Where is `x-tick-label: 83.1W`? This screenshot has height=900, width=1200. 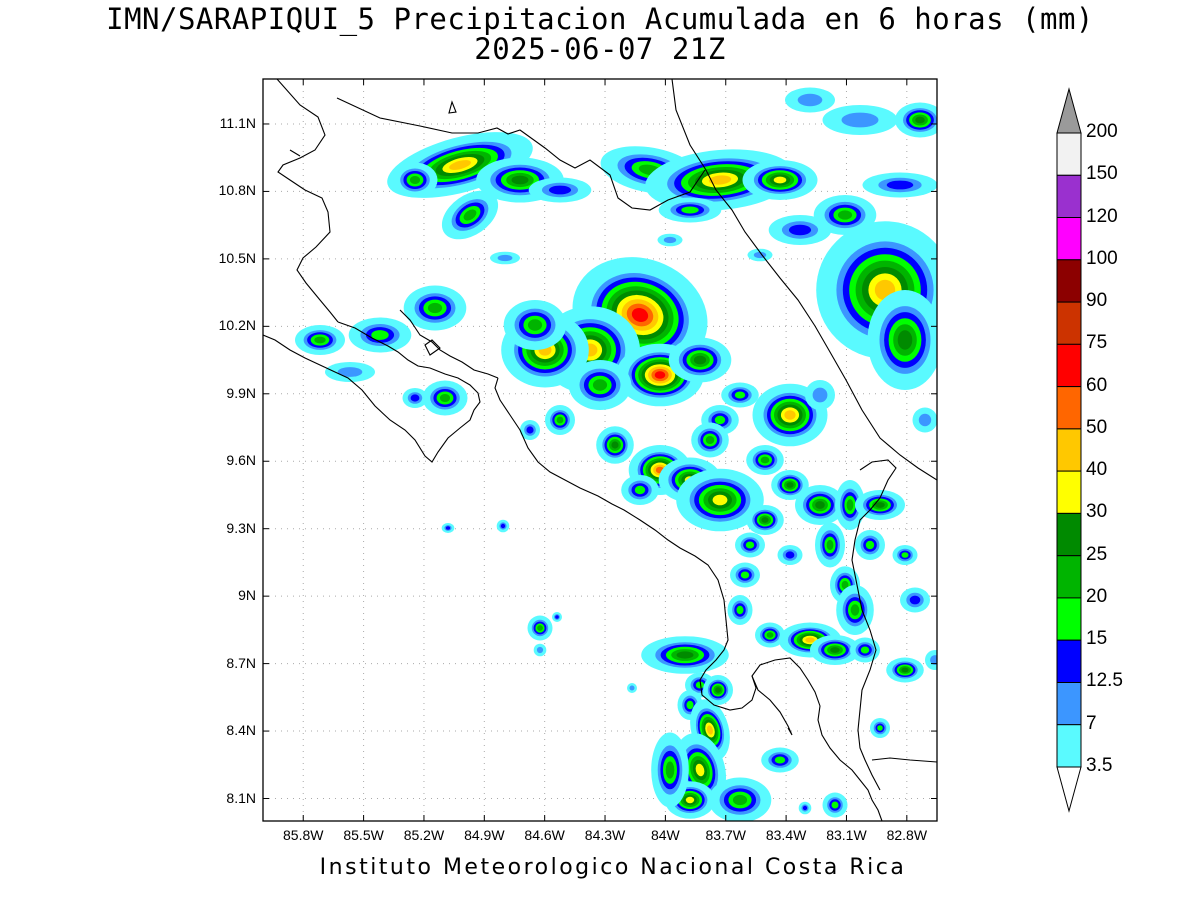 x-tick-label: 83.1W is located at coordinates (846, 835).